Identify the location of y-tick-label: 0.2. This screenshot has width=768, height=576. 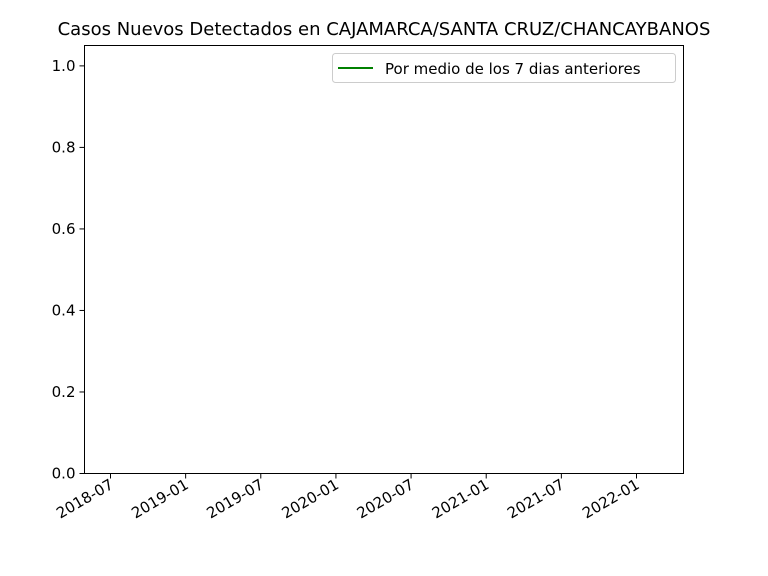
(64, 392).